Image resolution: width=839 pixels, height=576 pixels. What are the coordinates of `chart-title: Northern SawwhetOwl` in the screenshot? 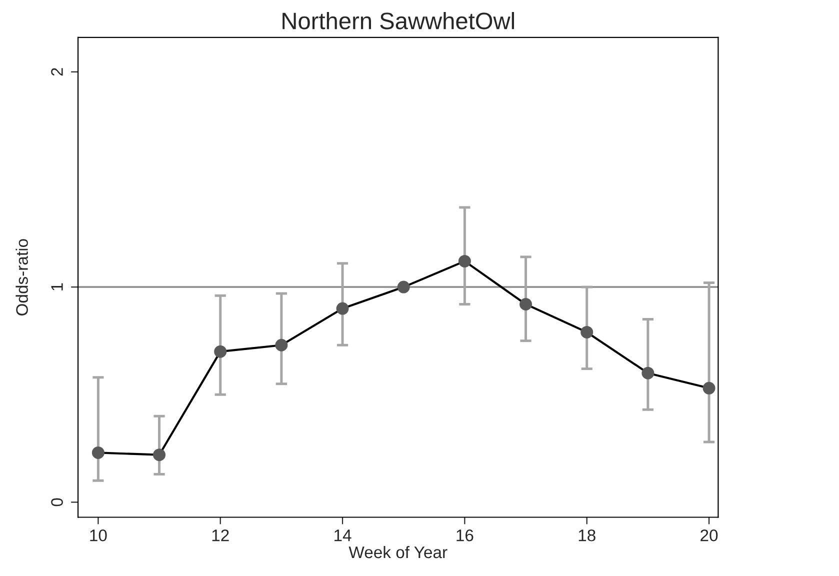 It's located at (398, 21).